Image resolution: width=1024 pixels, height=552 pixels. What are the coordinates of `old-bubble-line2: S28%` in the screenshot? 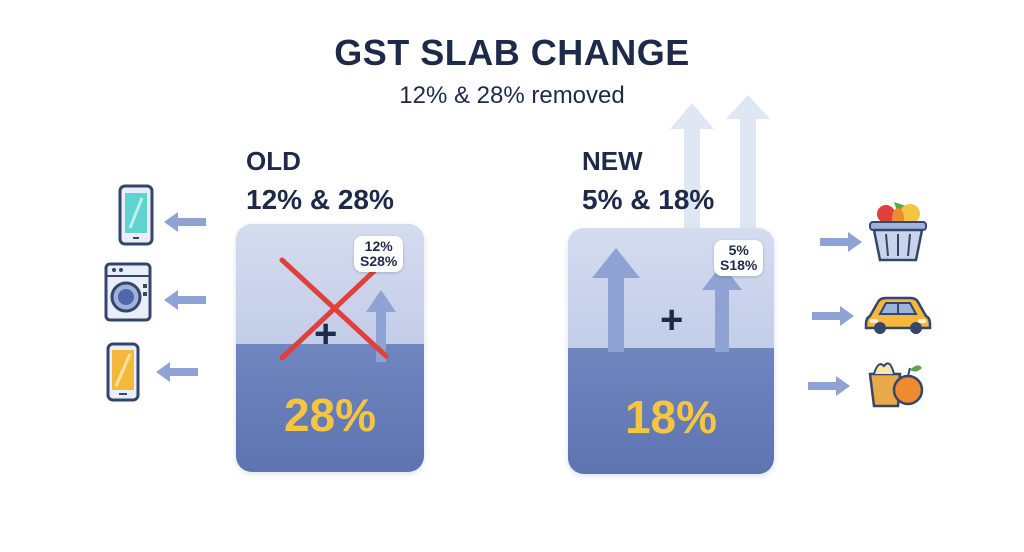 It's located at (379, 261).